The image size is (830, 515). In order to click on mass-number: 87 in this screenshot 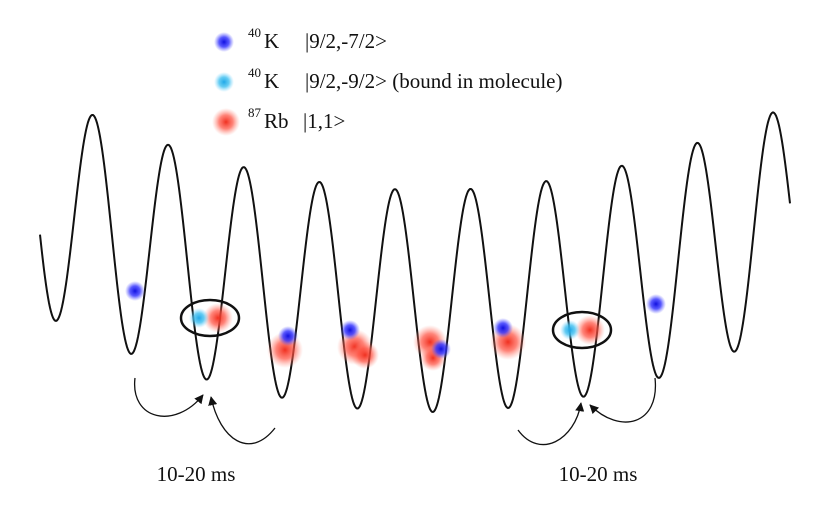, I will do `click(255, 112)`.